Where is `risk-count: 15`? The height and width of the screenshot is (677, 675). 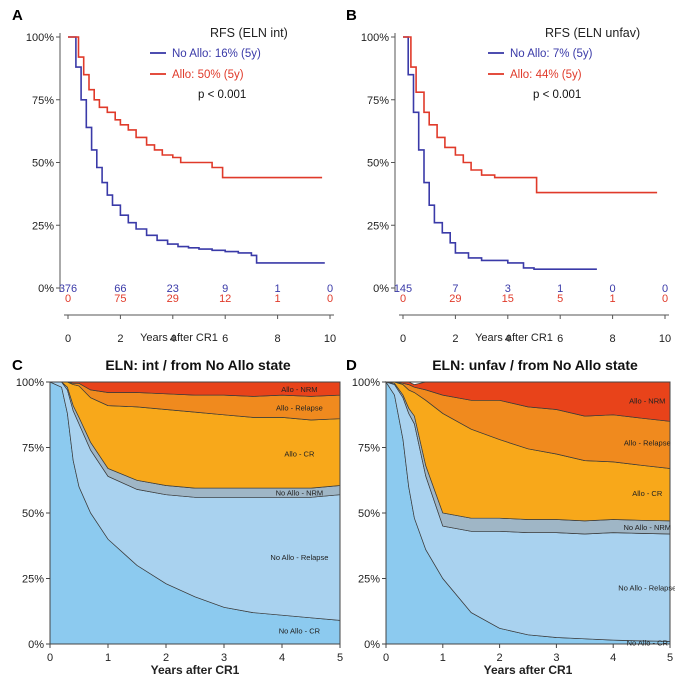 risk-count: 15 is located at coordinates (508, 299).